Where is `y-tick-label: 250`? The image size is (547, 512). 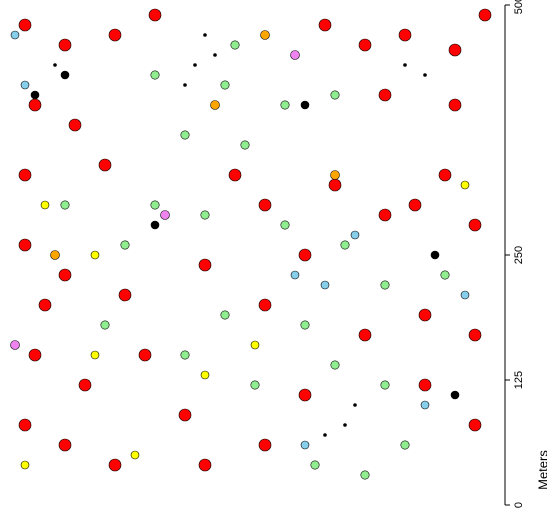 y-tick-label: 250 is located at coordinates (519, 255).